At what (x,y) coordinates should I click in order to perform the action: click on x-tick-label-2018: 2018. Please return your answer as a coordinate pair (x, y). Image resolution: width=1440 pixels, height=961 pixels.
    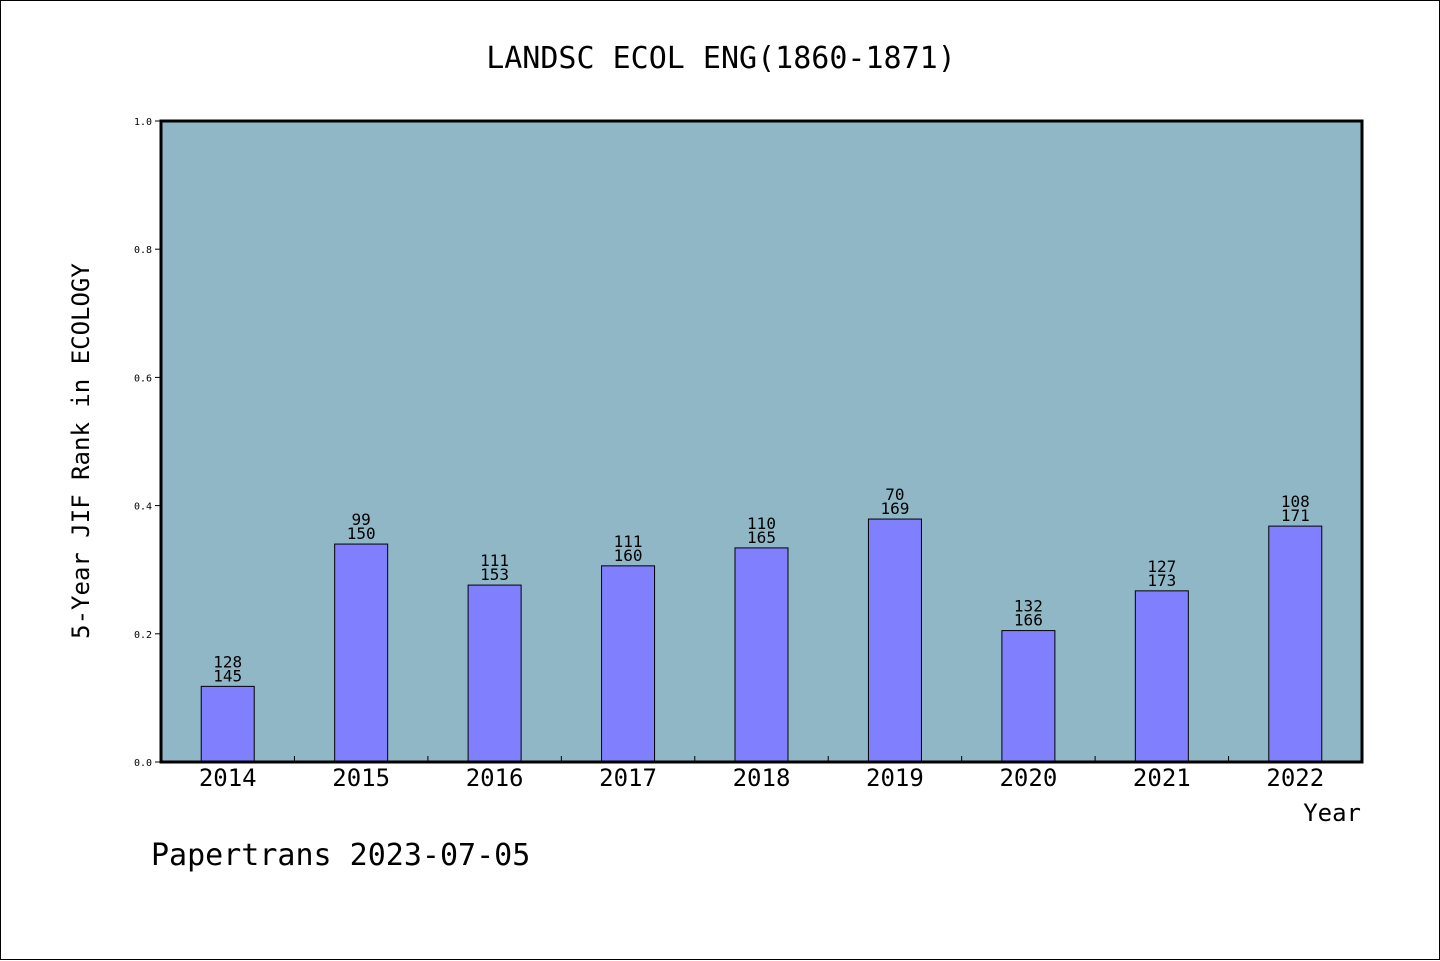
    Looking at the image, I should click on (762, 778).